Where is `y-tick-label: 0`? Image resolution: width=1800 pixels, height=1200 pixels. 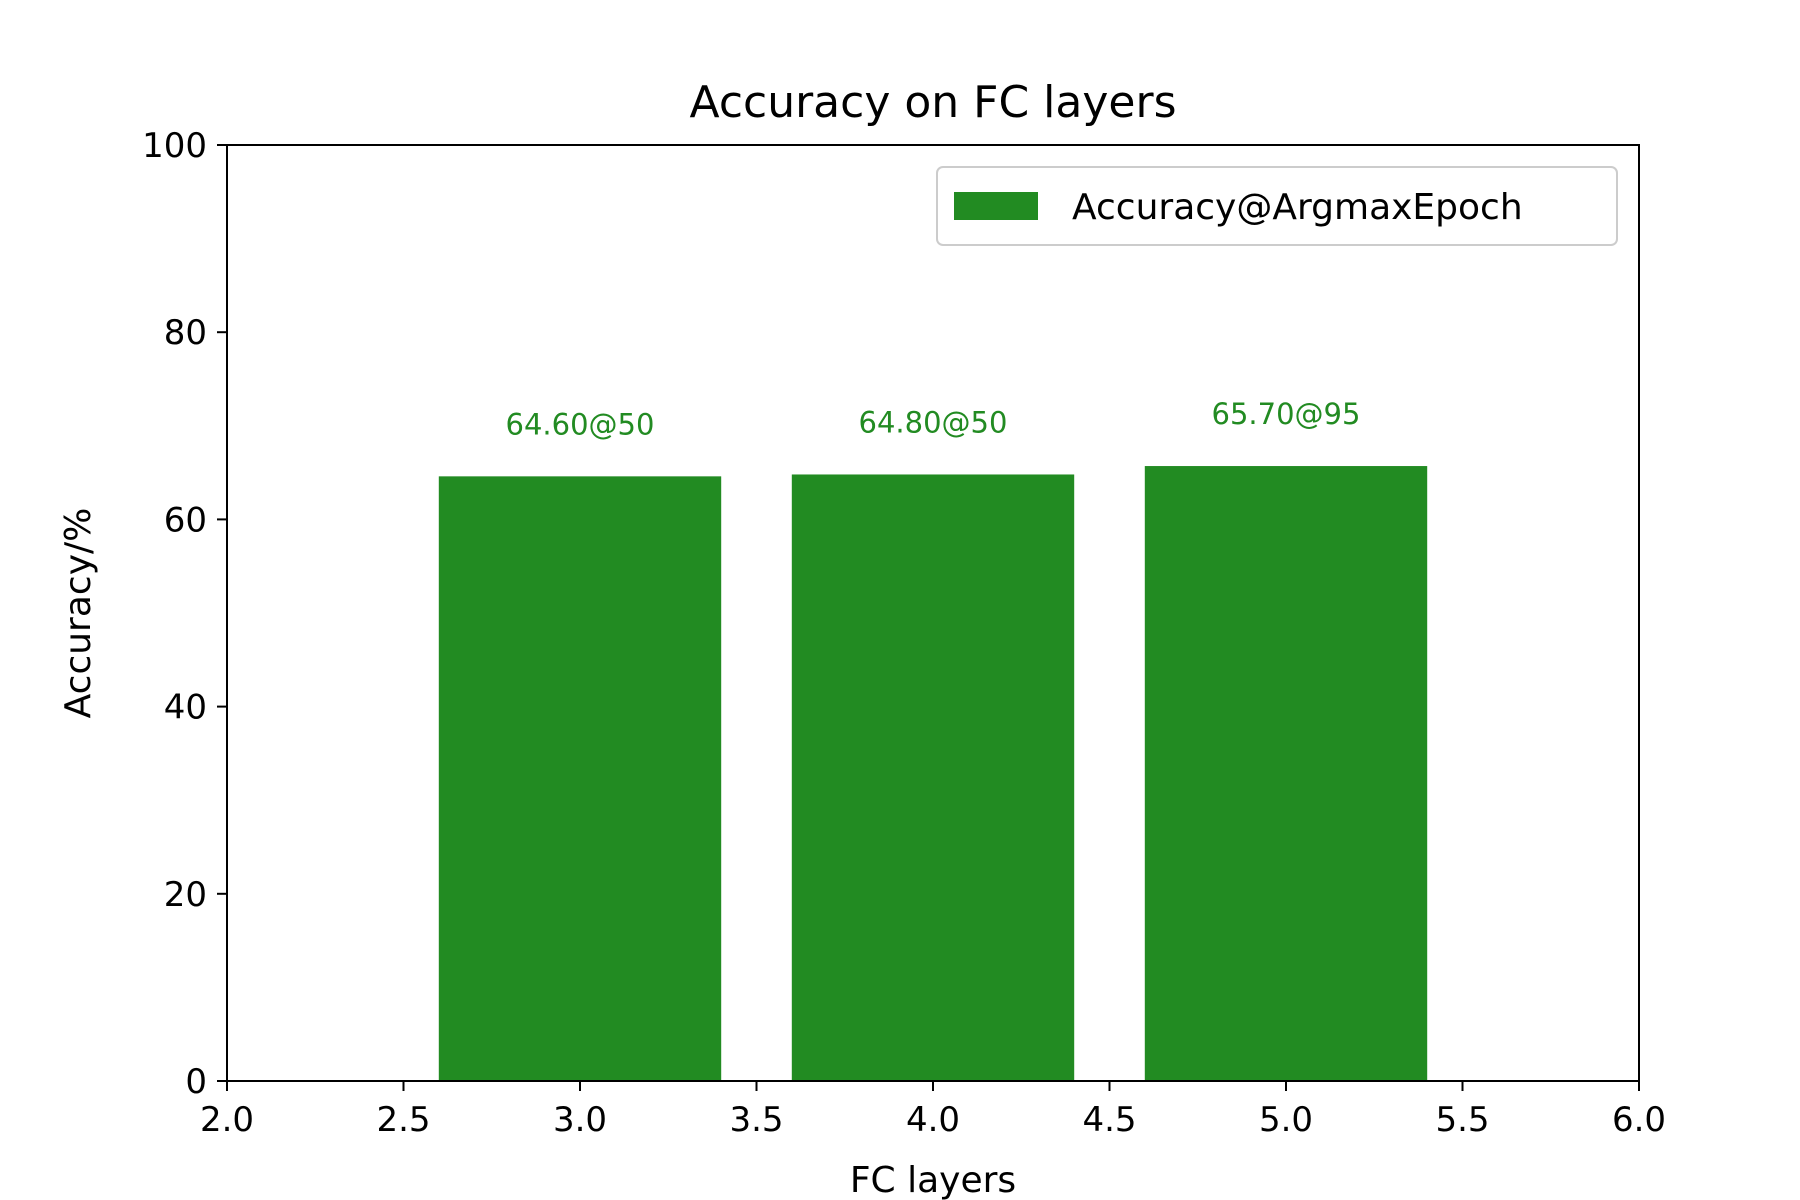 y-tick-label: 0 is located at coordinates (196, 1082).